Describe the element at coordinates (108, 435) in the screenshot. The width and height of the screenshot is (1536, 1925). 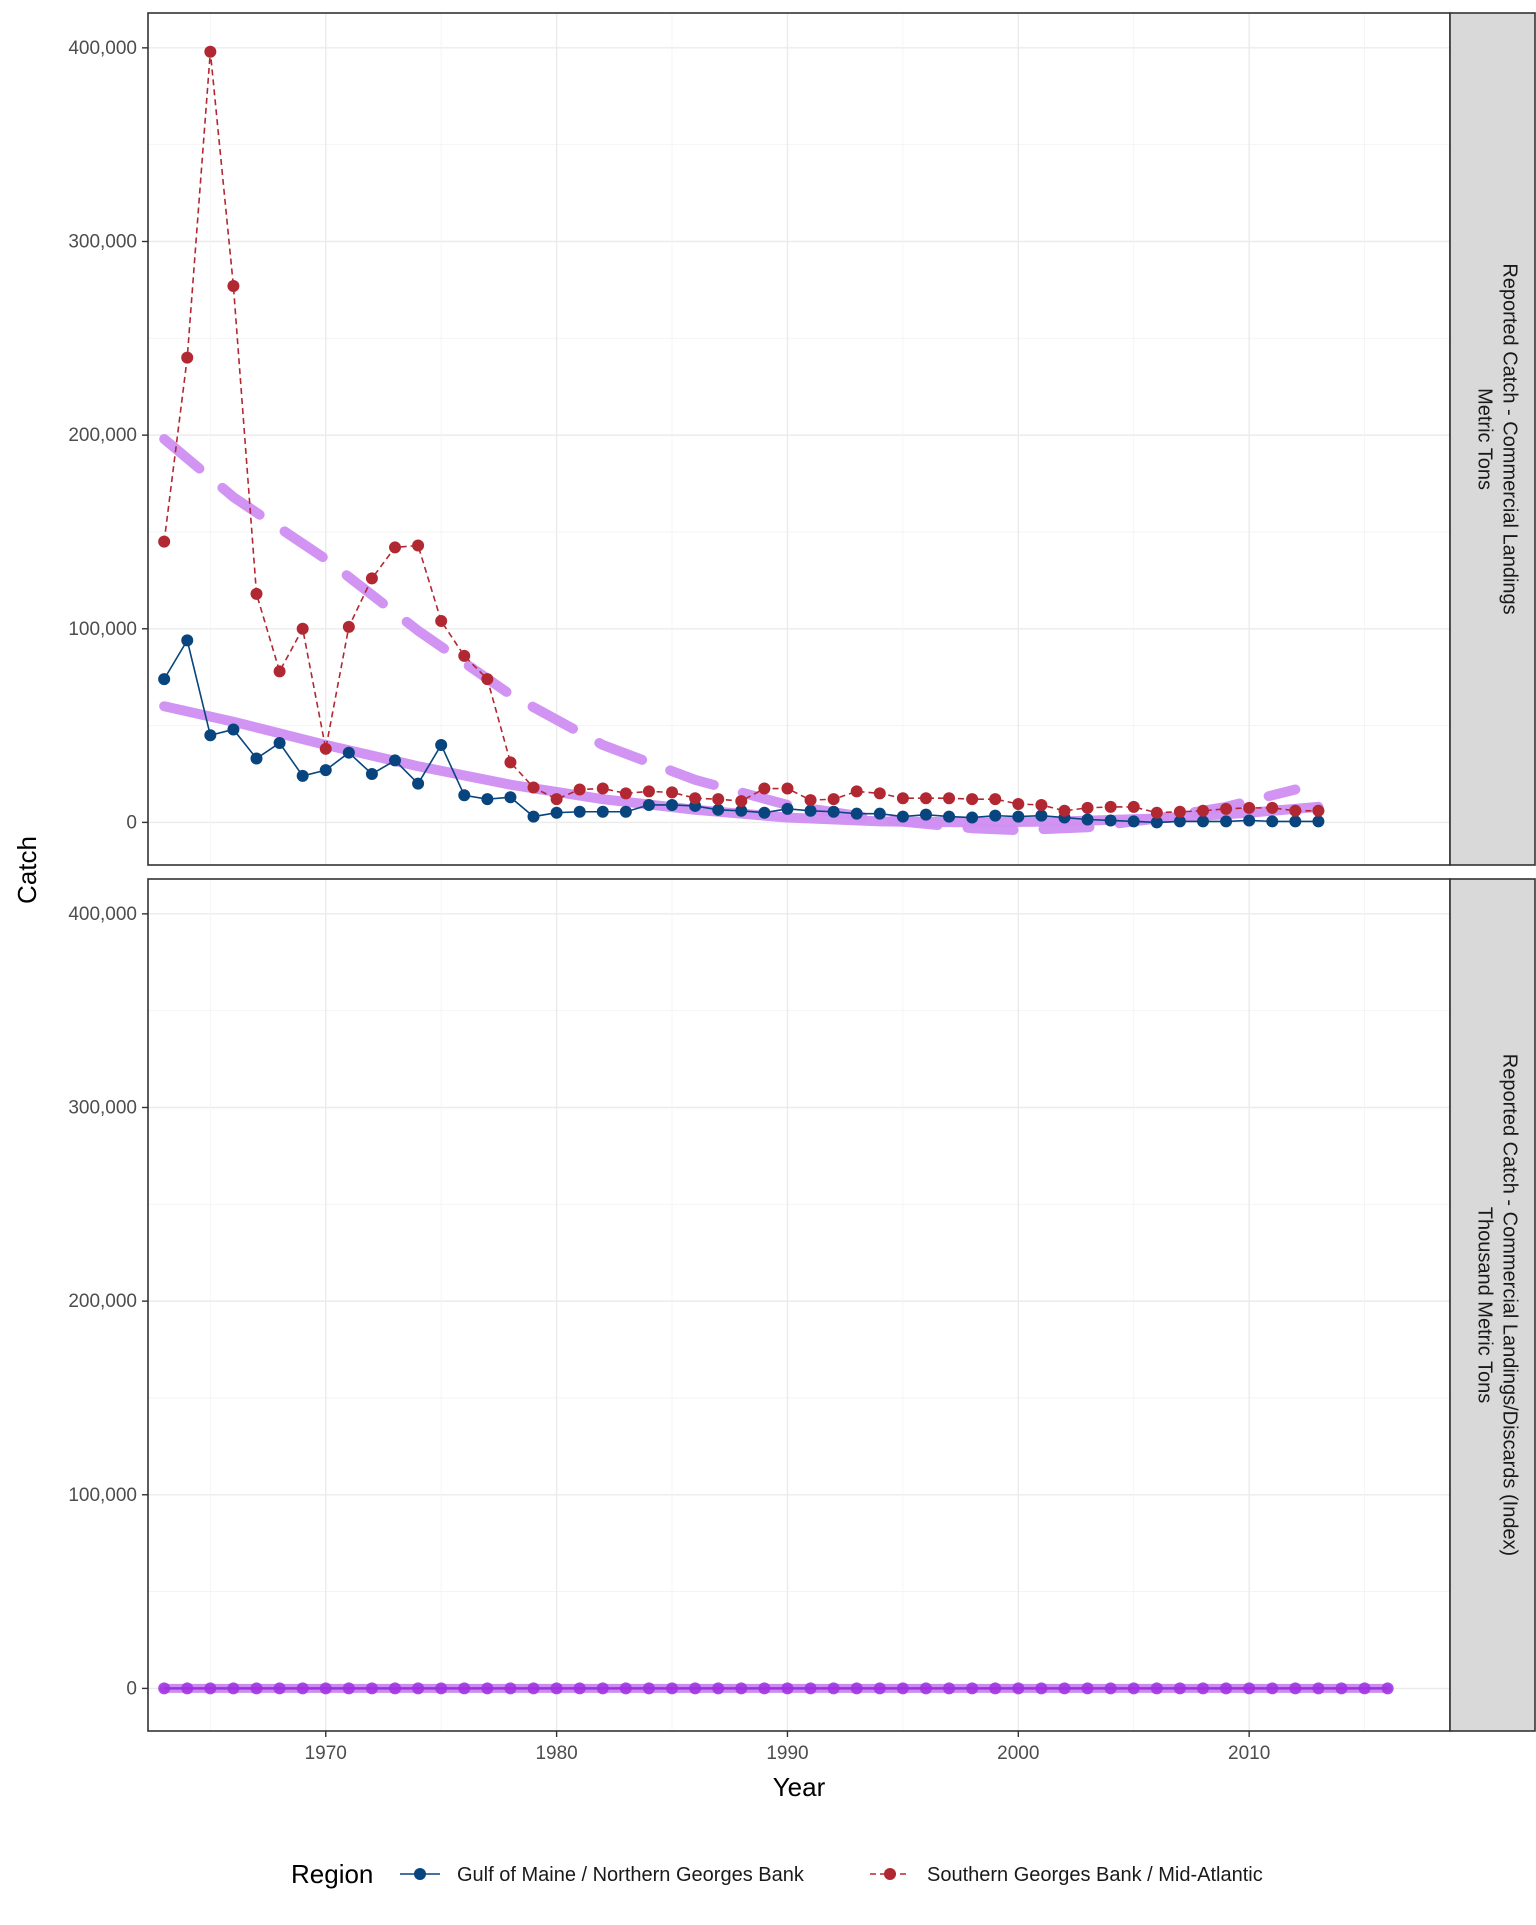
I see `y-axis: 0 100,000 200,000 300,000 400,000` at that location.